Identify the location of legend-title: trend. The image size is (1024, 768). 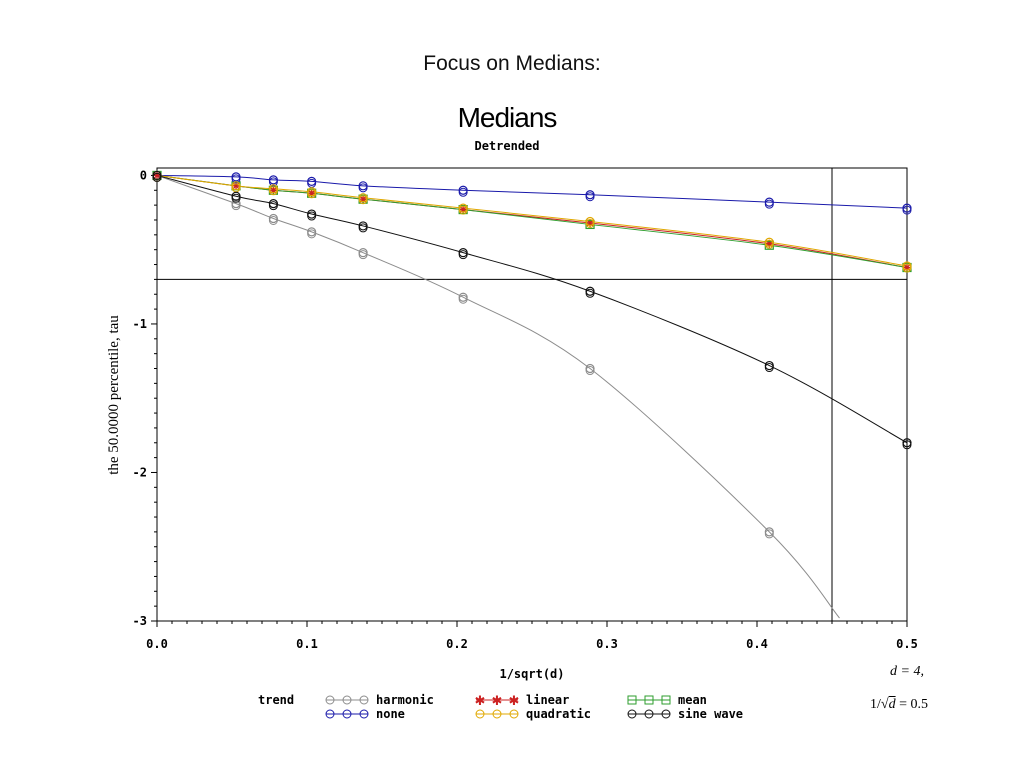
(276, 700).